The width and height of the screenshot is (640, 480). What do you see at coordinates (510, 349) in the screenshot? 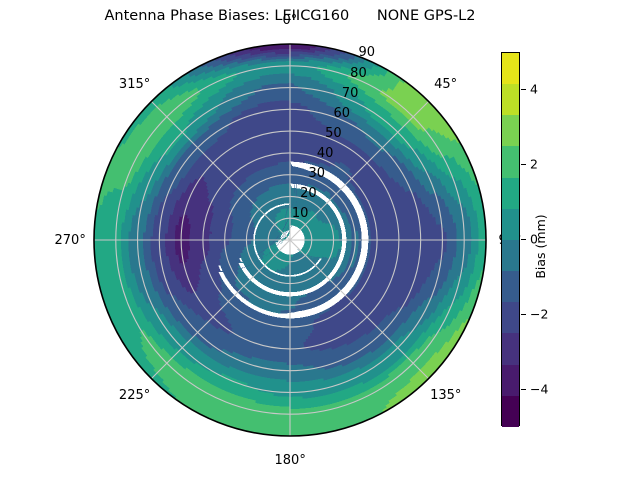
I see `colorbar-band` at bounding box center [510, 349].